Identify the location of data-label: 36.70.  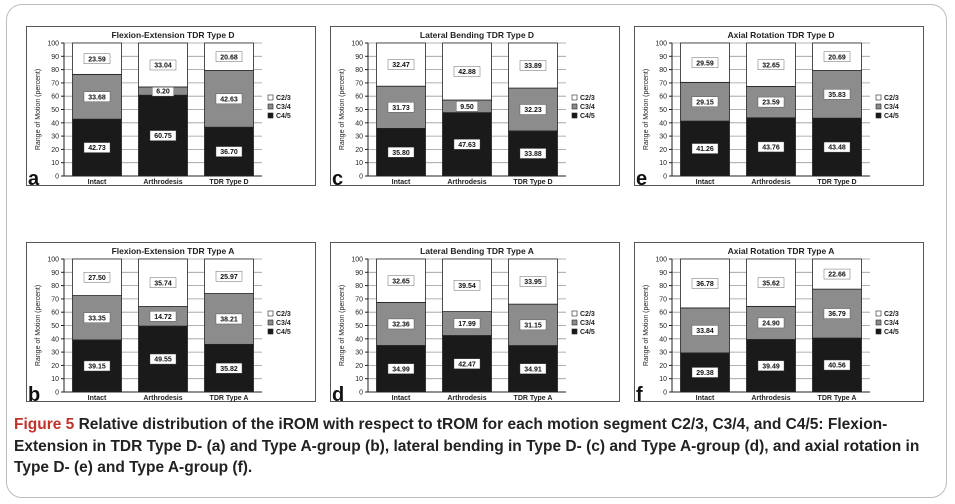
(229, 152).